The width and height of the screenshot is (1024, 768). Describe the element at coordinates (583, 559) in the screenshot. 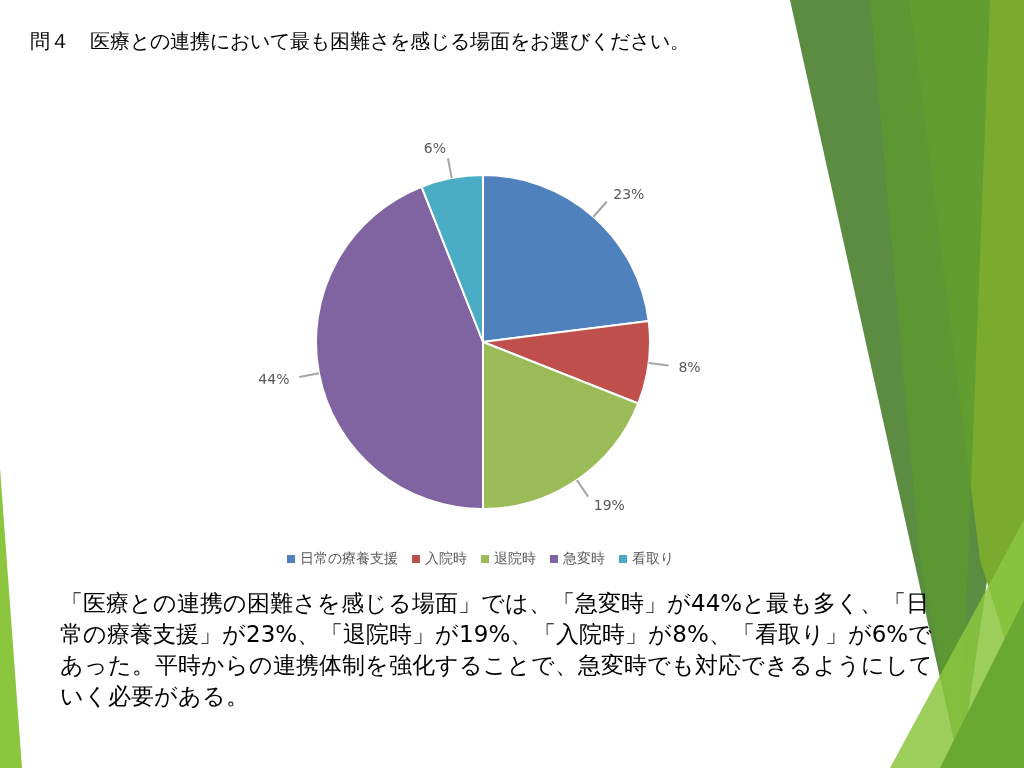

I see `legend-label: 急変時` at that location.